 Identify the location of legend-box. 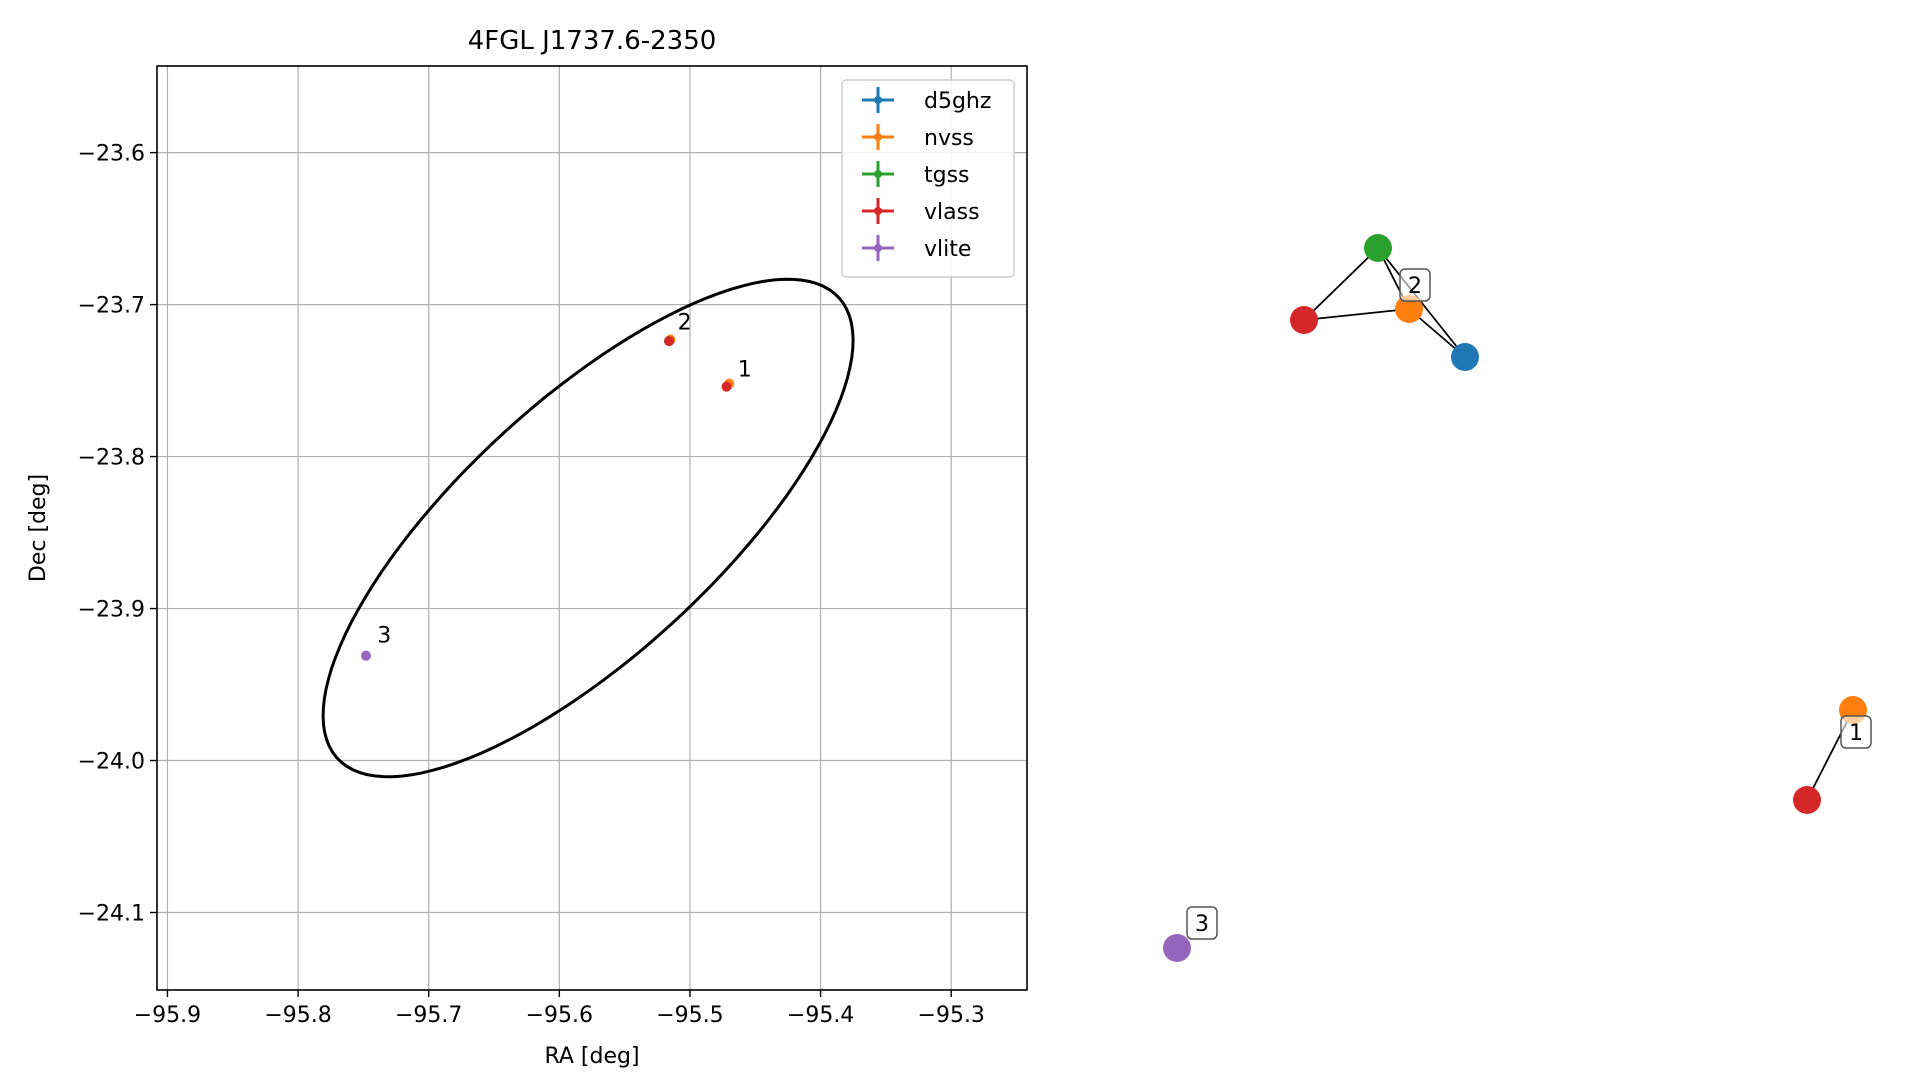
(928, 178).